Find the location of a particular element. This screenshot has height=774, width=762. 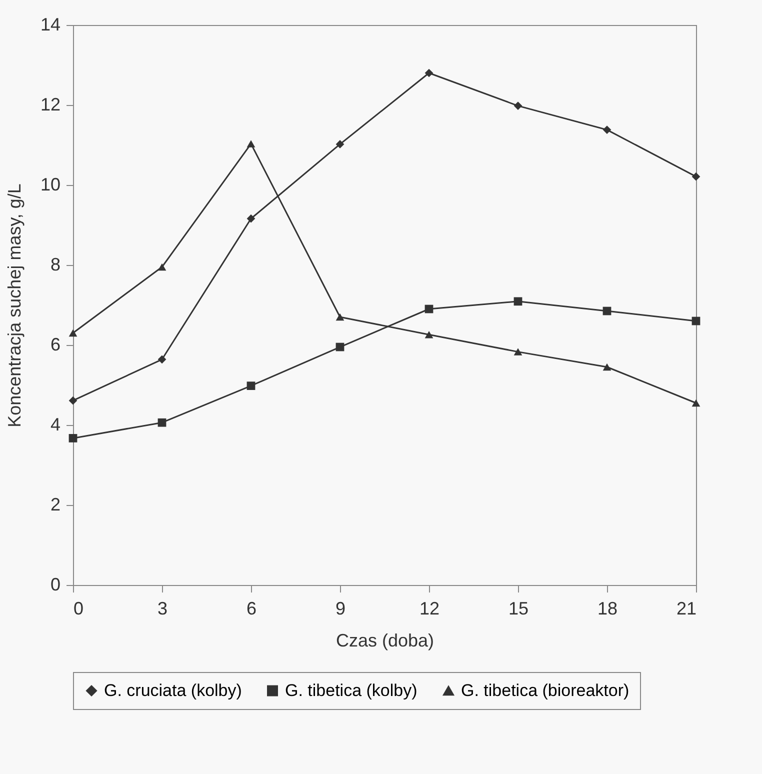

x-tick-label: 15 is located at coordinates (518, 608).